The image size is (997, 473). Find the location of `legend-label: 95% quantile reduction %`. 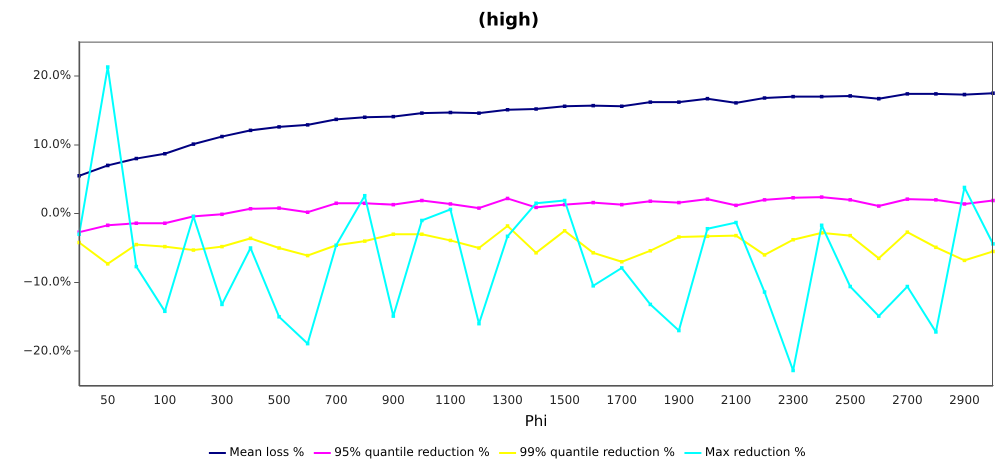

legend-label: 95% quantile reduction % is located at coordinates (412, 452).